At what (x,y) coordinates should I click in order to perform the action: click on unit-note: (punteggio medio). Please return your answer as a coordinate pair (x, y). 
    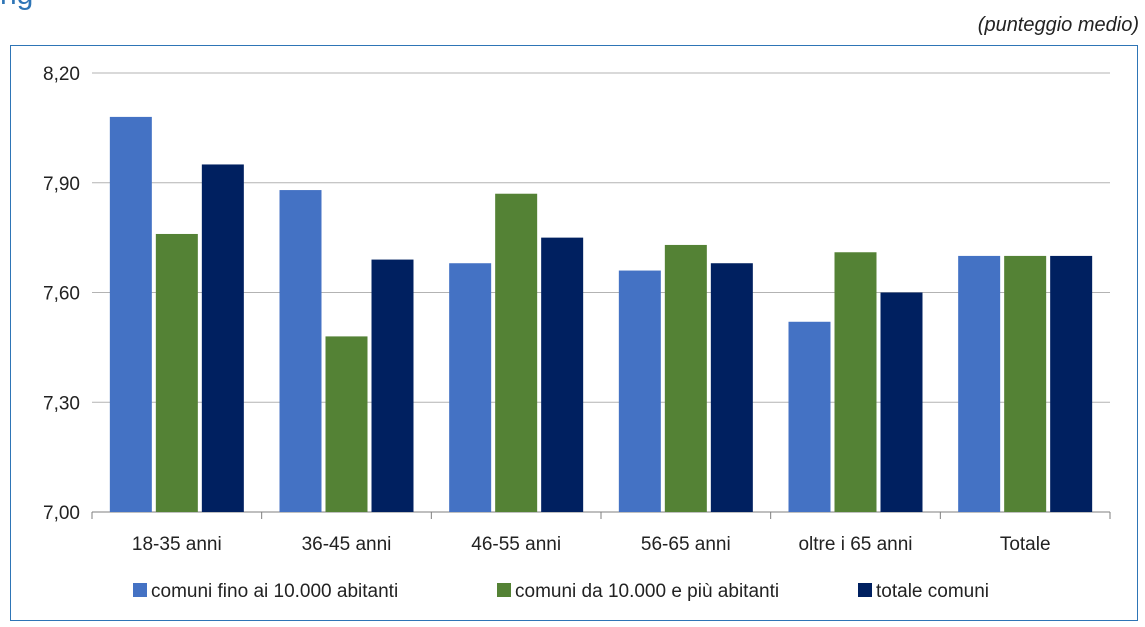
    Looking at the image, I should click on (1058, 25).